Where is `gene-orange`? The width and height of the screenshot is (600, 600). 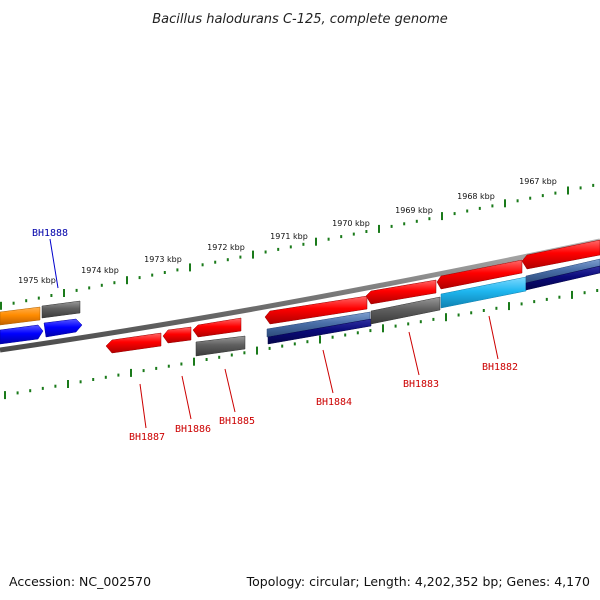
gene-orange is located at coordinates (20, 316).